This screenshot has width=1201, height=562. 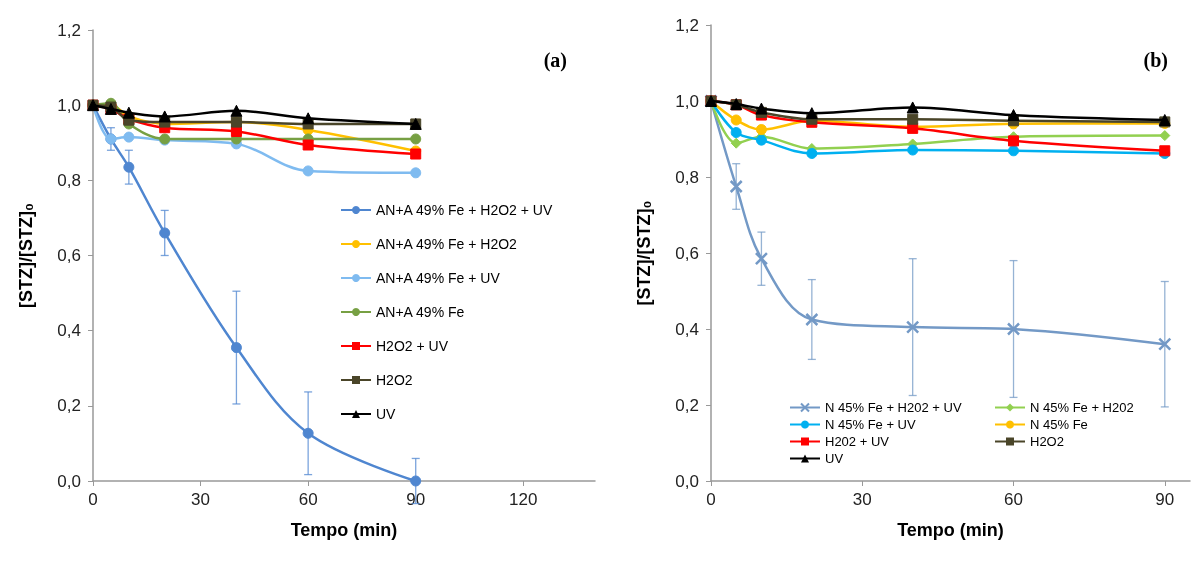 What do you see at coordinates (857, 441) in the screenshot?
I see `legend-label: H202 + UV` at bounding box center [857, 441].